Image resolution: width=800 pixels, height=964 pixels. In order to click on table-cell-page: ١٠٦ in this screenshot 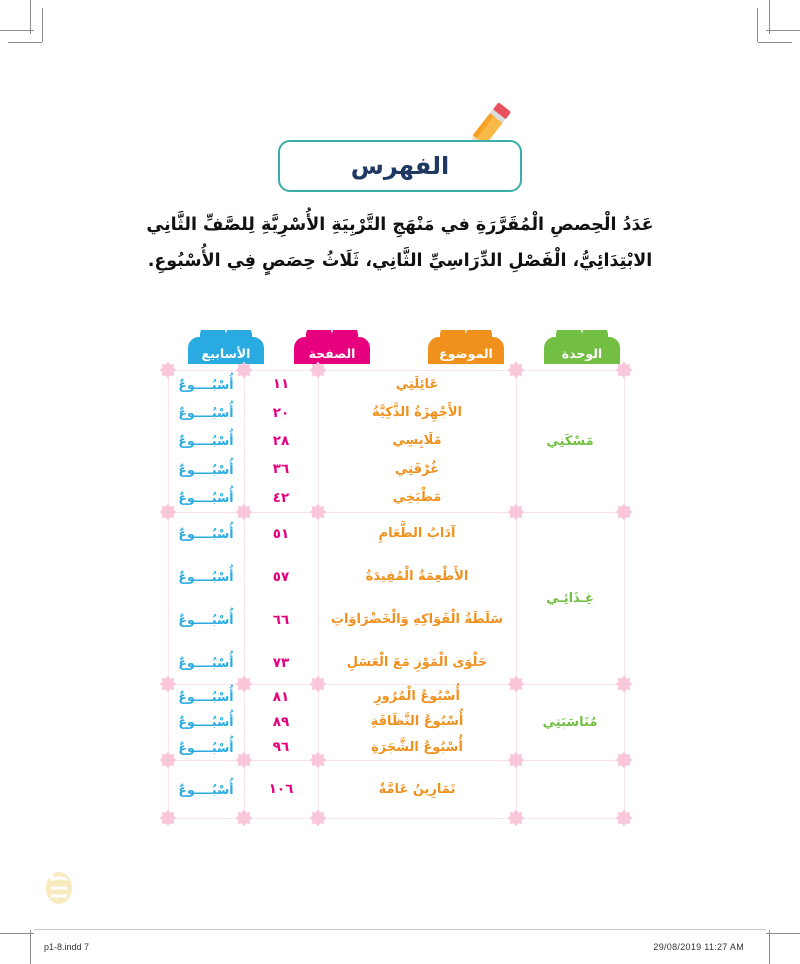, I will do `click(281, 789)`.